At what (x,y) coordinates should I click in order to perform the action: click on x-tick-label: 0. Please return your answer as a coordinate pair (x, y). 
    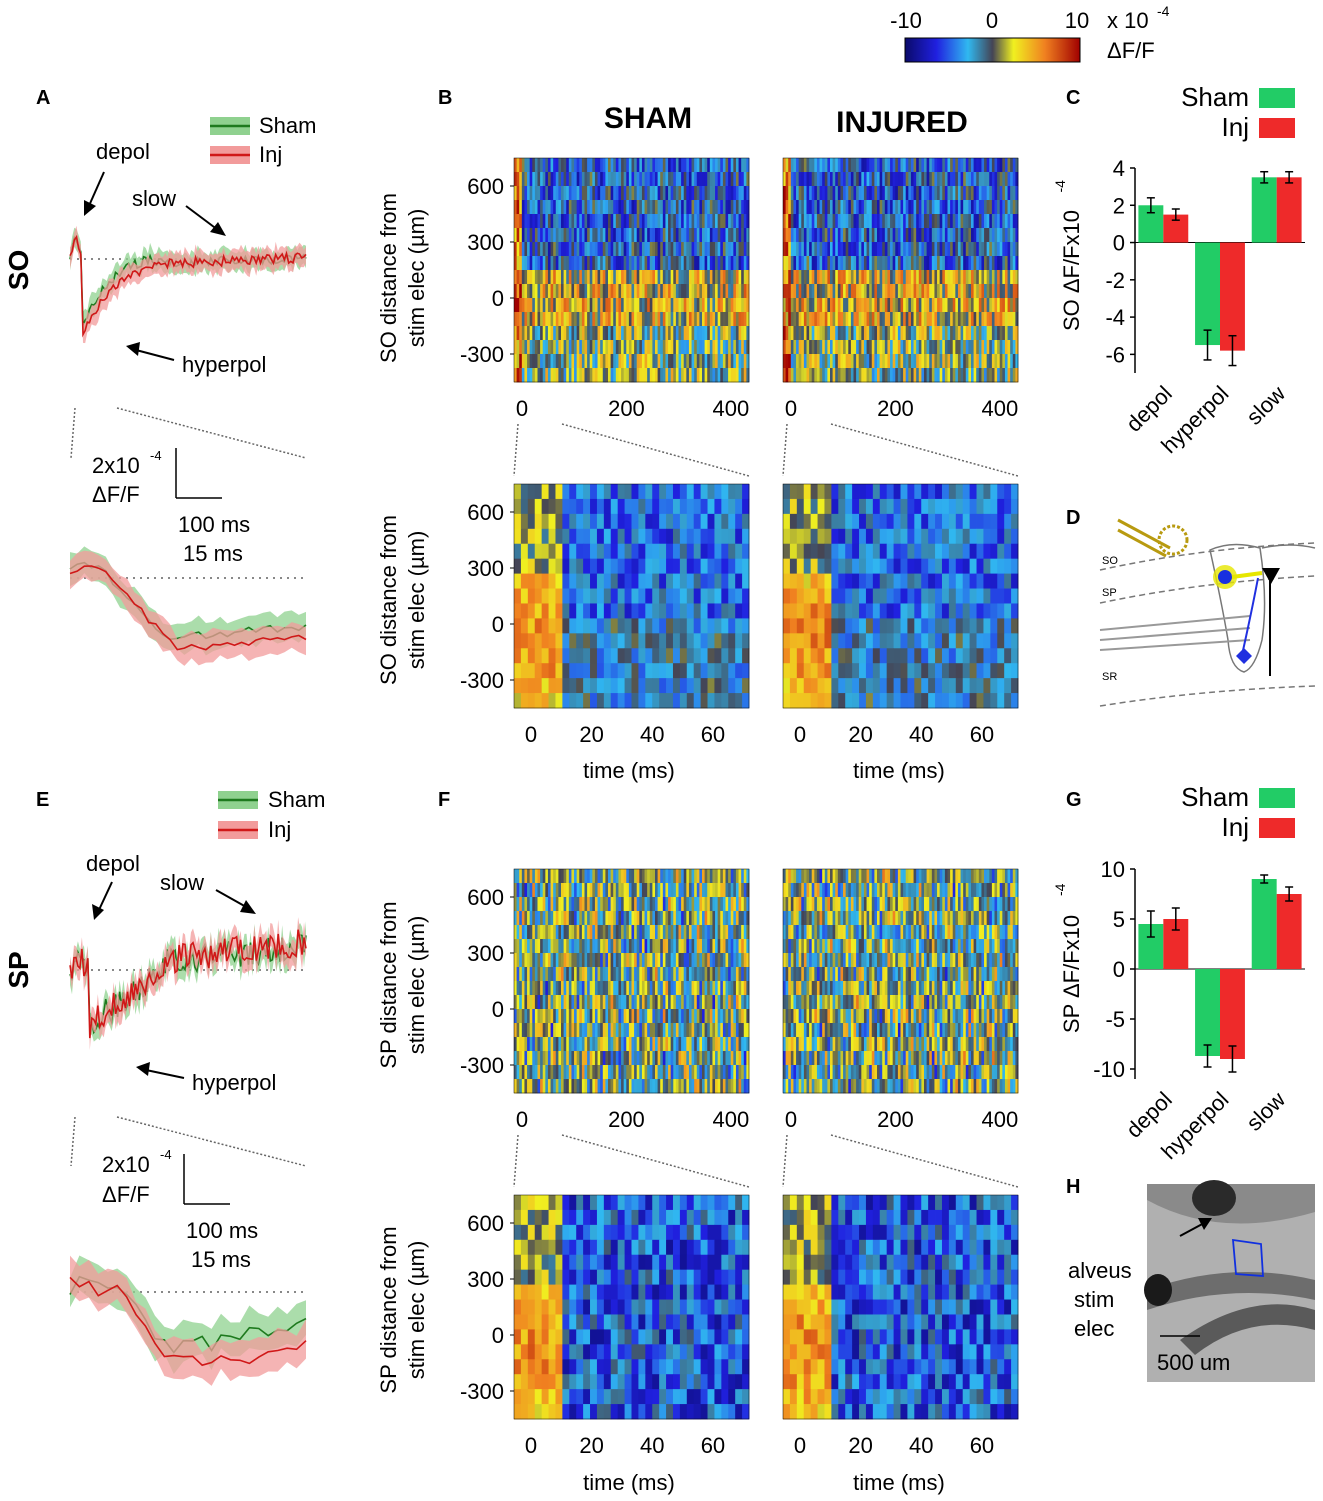
    Looking at the image, I should click on (522, 408).